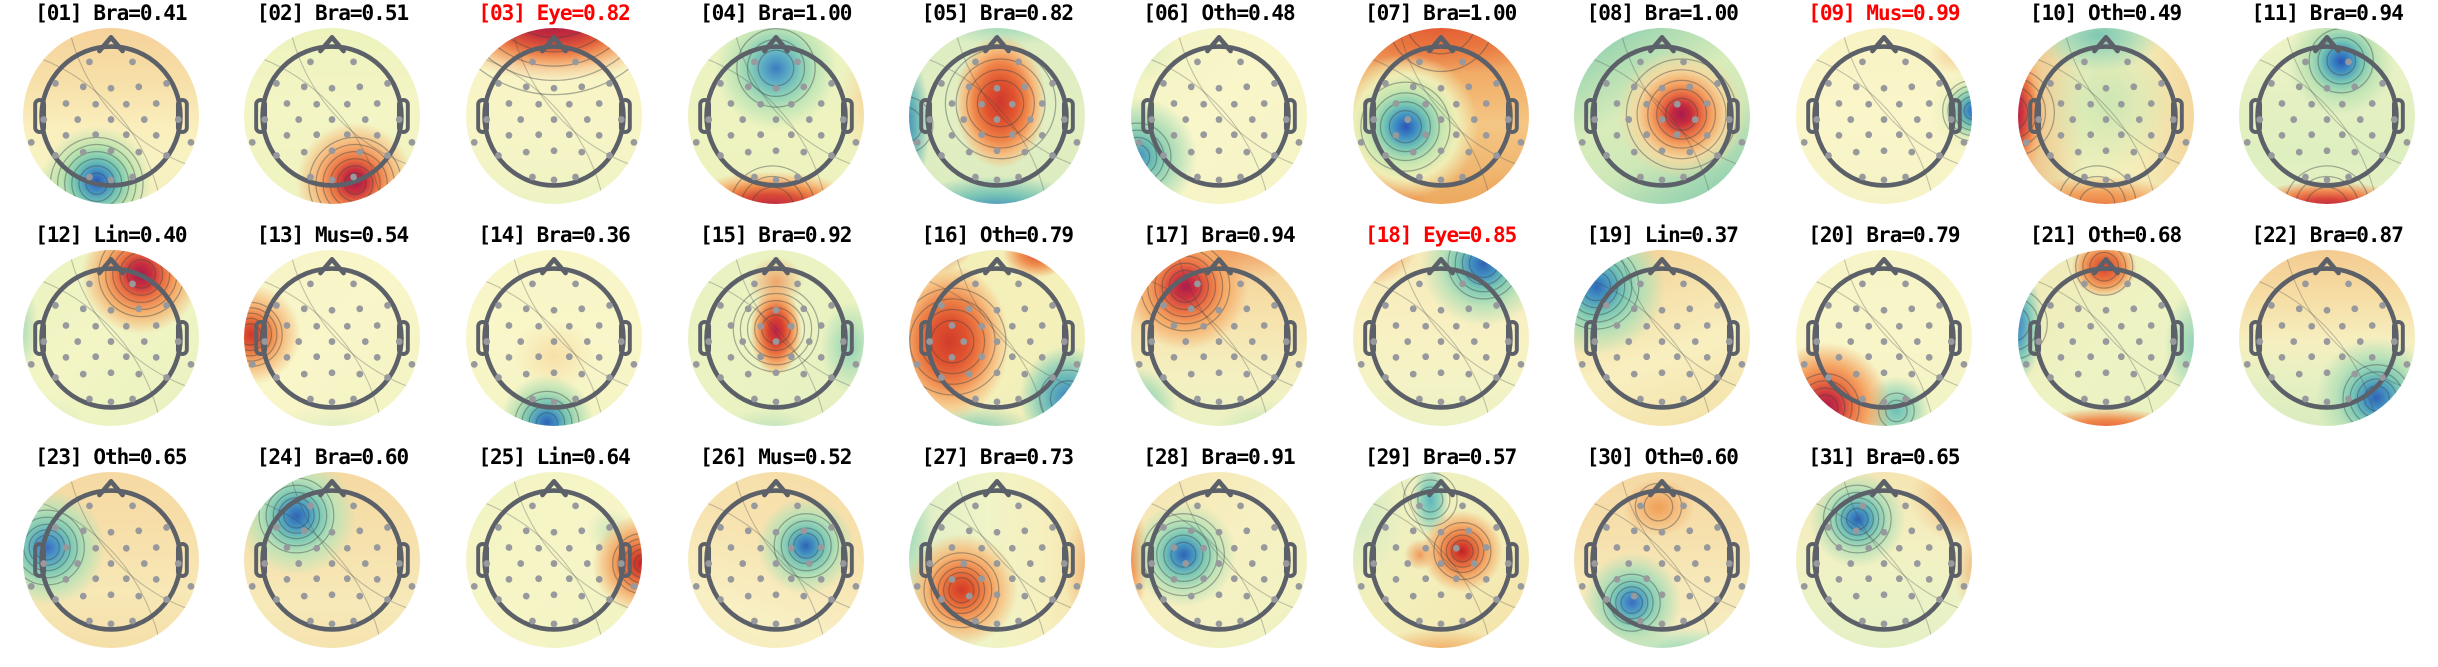  I want to click on component-cell: [27] Bra=0.73, so click(998, 555).